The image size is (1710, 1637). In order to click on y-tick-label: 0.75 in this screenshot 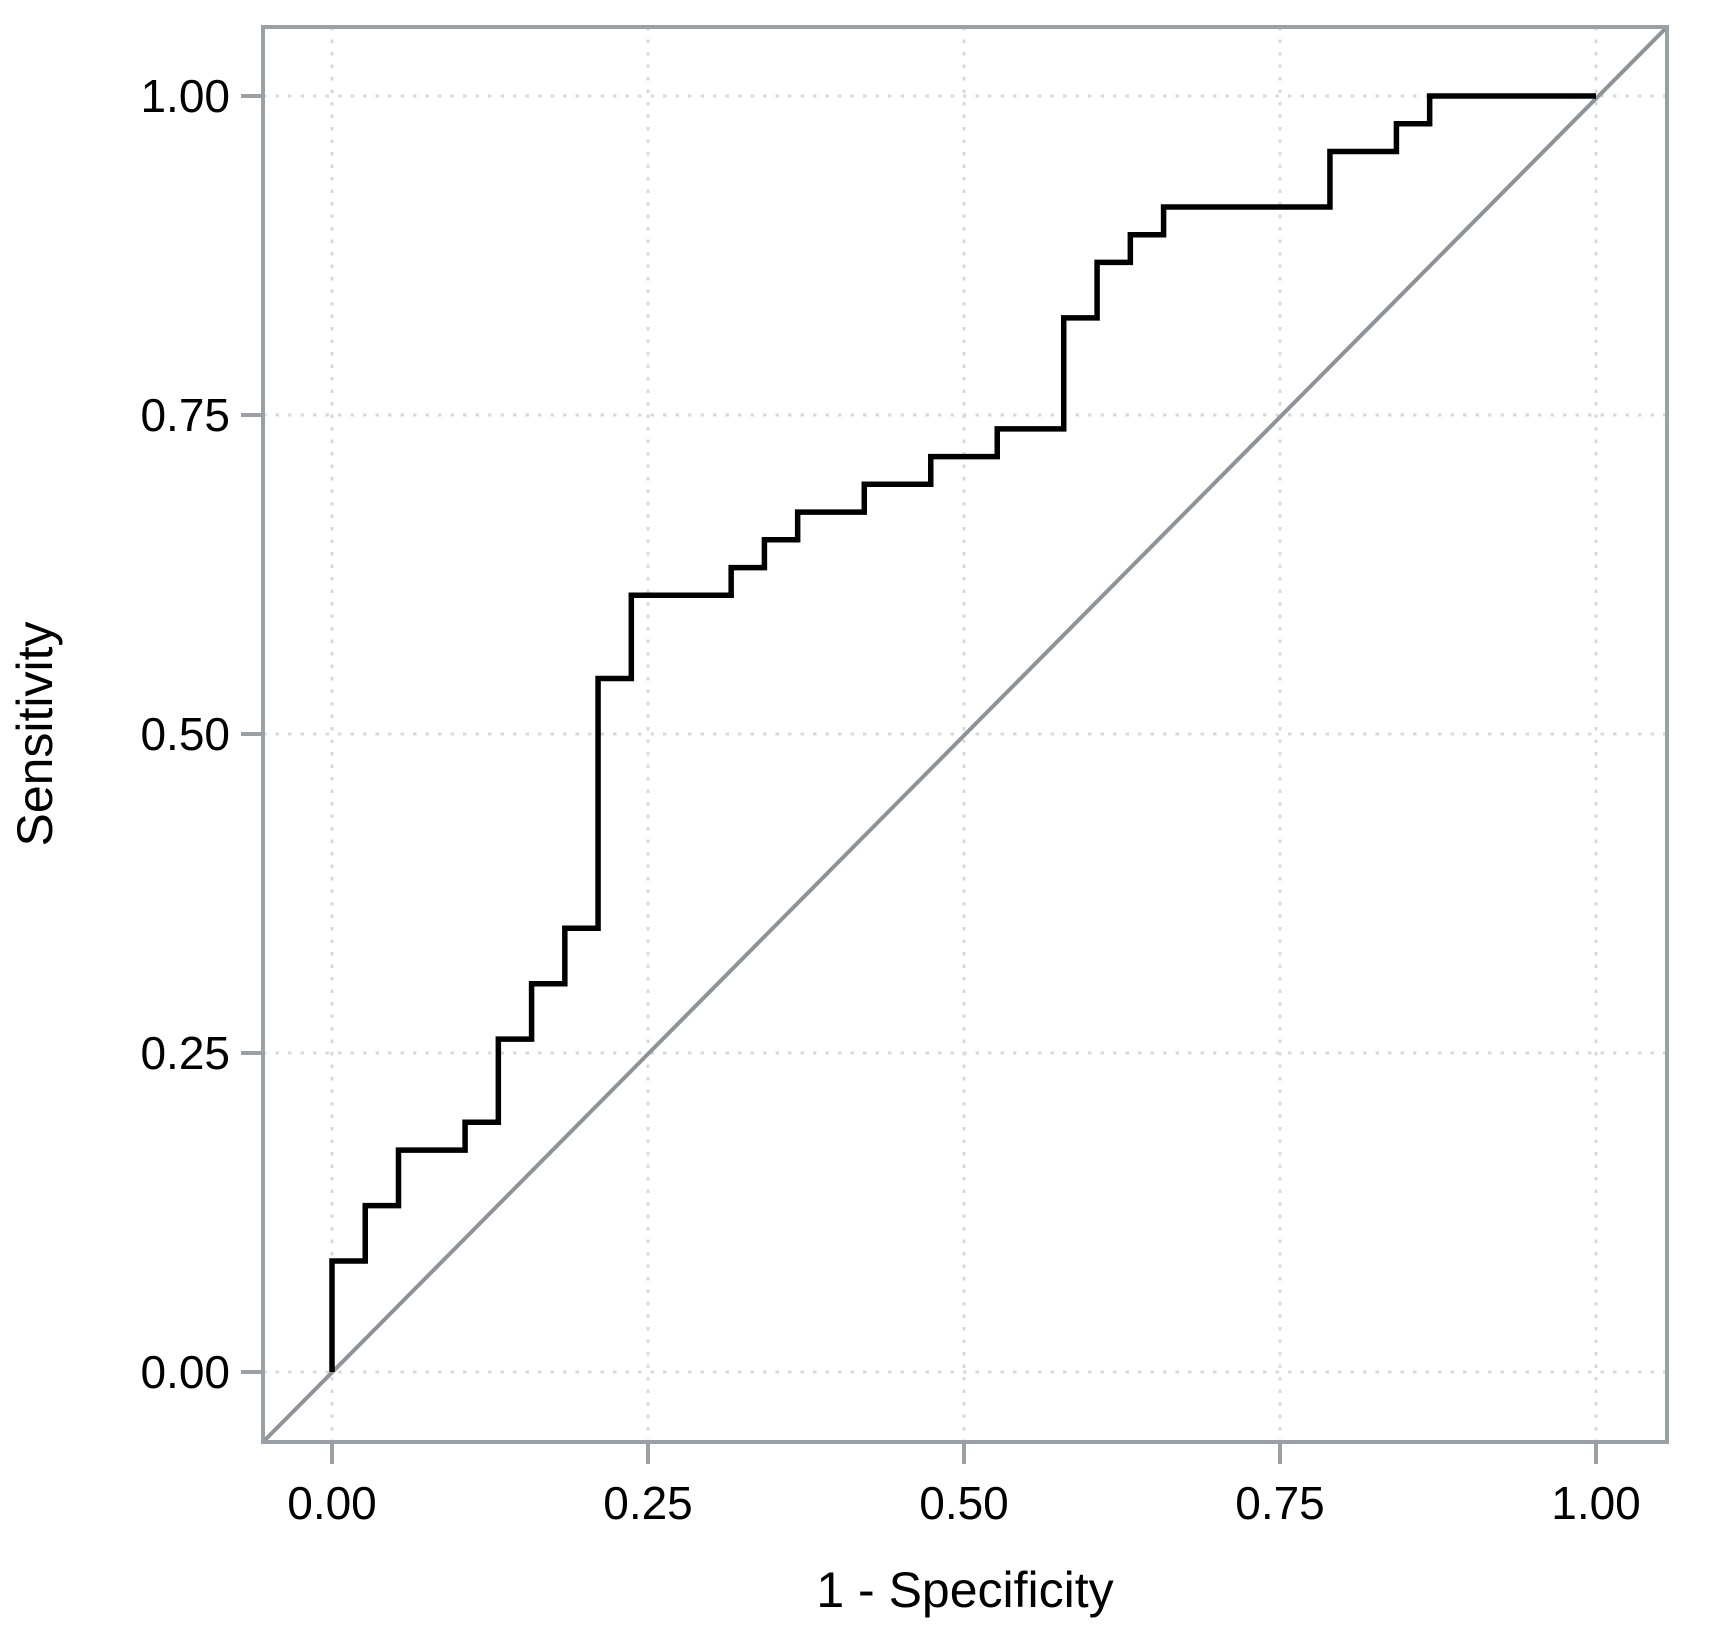, I will do `click(185, 415)`.